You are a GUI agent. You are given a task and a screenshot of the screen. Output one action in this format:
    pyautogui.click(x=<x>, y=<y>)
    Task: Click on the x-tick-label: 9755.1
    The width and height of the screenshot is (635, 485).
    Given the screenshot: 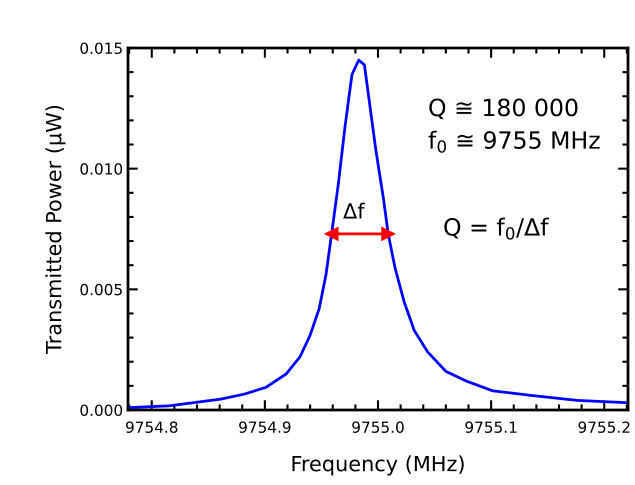 What is the action you would take?
    pyautogui.click(x=490, y=427)
    